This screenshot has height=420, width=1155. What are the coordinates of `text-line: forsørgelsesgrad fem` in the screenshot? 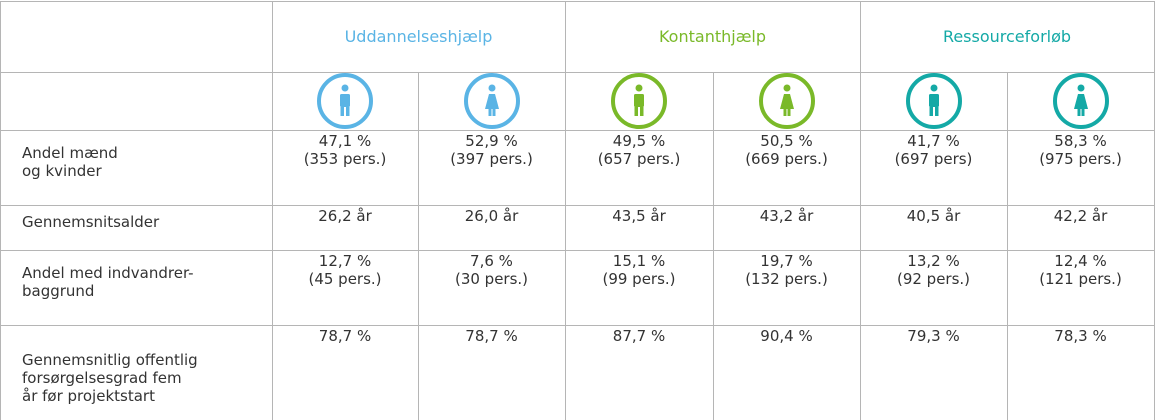 It's located at (102, 378).